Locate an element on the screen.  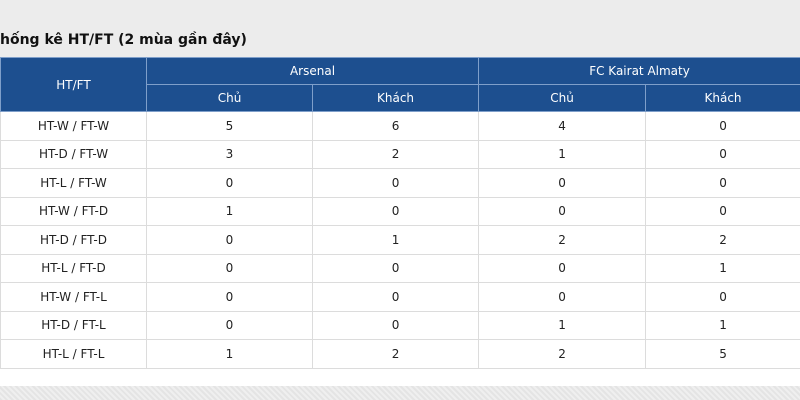
row-label: HT-L / FT-D is located at coordinates (73, 268).